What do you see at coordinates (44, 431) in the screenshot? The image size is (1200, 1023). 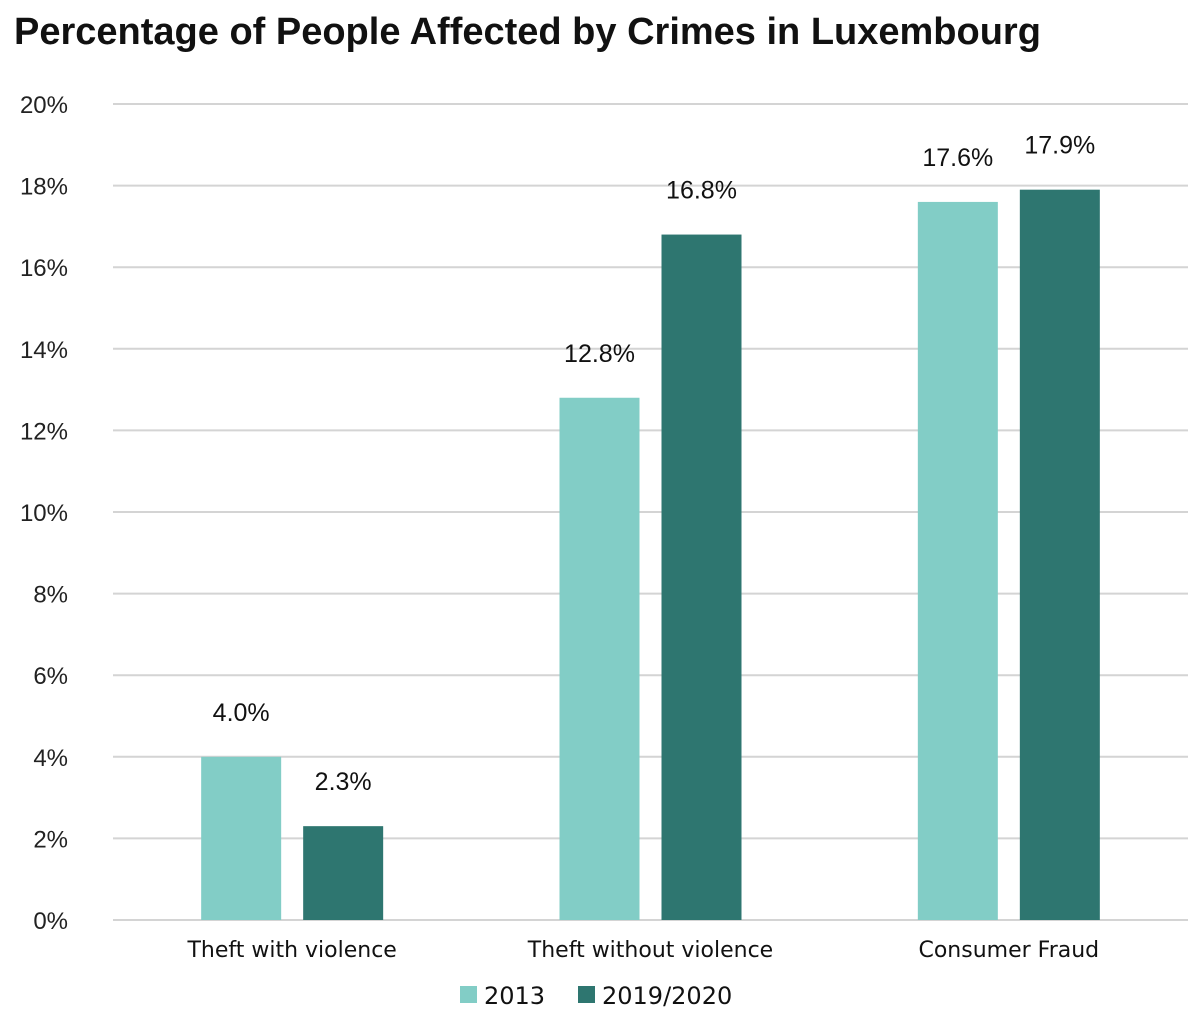 I see `y-tick-label: 12%` at bounding box center [44, 431].